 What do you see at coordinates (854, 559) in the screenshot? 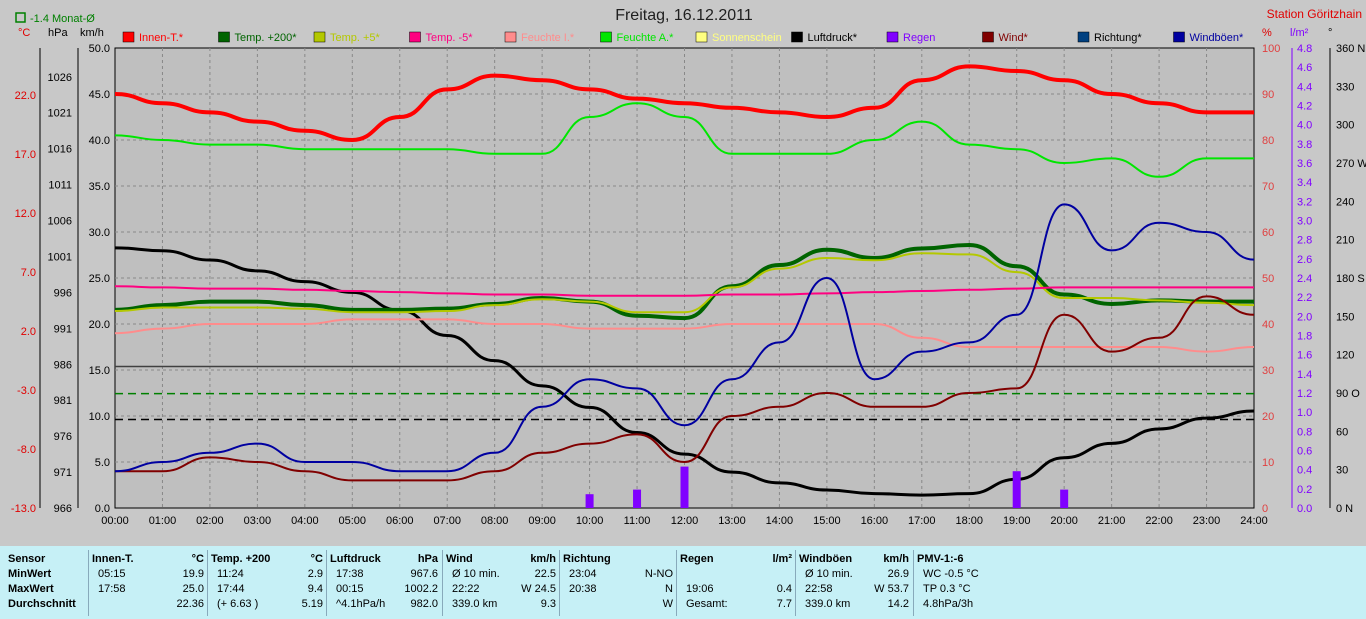
I see `column-header: Windböen km/h` at bounding box center [854, 559].